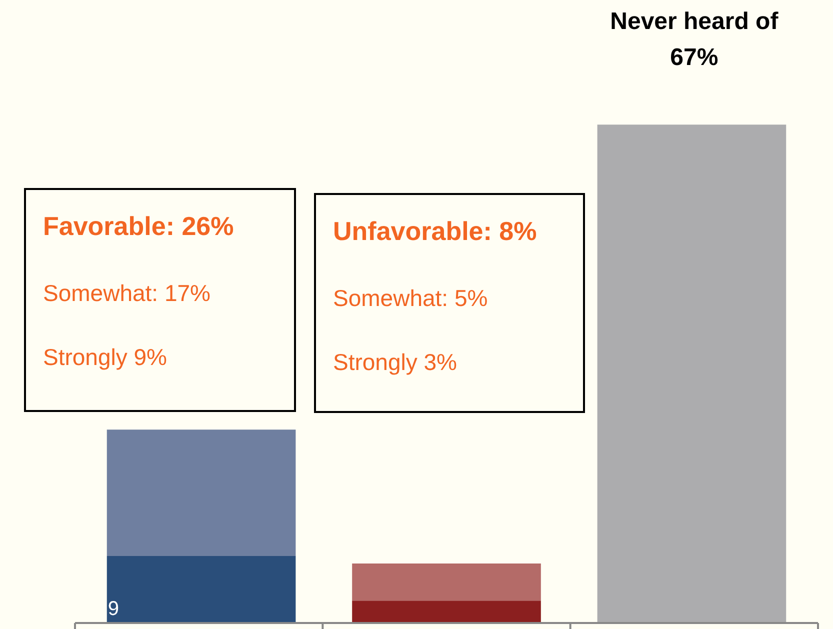 The image size is (833, 629). Describe the element at coordinates (126, 293) in the screenshot. I see `annotation: Somewhat: 17%` at that location.